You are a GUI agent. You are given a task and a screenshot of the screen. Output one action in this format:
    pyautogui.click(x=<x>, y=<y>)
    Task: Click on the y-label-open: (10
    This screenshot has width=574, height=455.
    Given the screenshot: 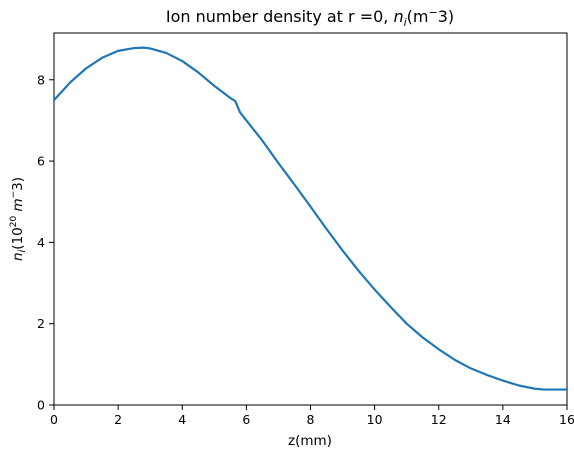 What is the action you would take?
    pyautogui.click(x=18, y=238)
    